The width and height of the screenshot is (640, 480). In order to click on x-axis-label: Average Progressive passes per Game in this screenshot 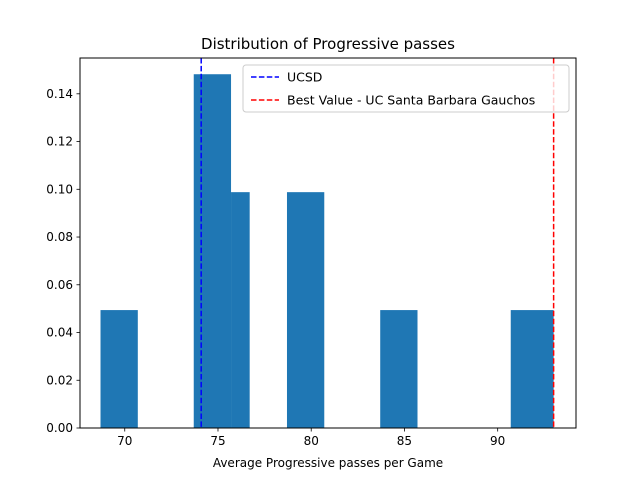, I will do `click(328, 463)`.